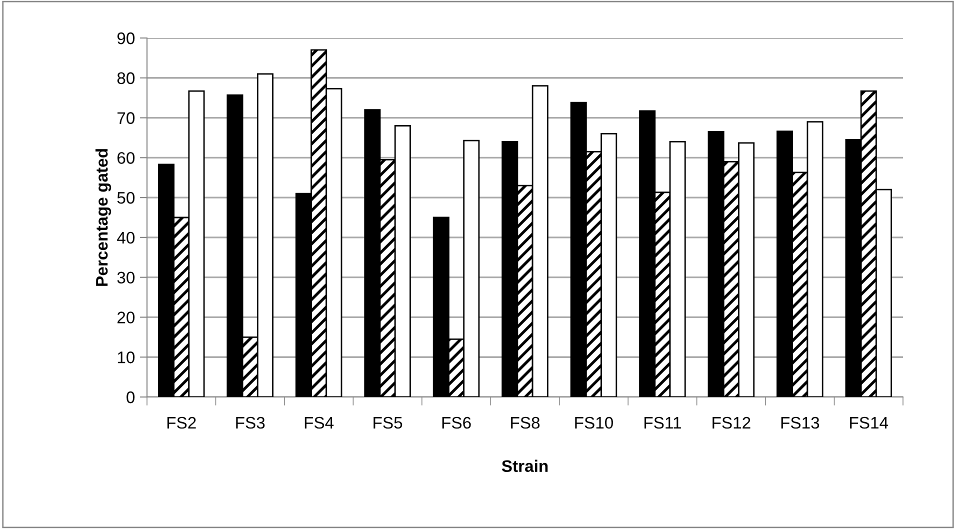 The width and height of the screenshot is (956, 529). Describe the element at coordinates (126, 198) in the screenshot. I see `y-tick-label: 50` at that location.